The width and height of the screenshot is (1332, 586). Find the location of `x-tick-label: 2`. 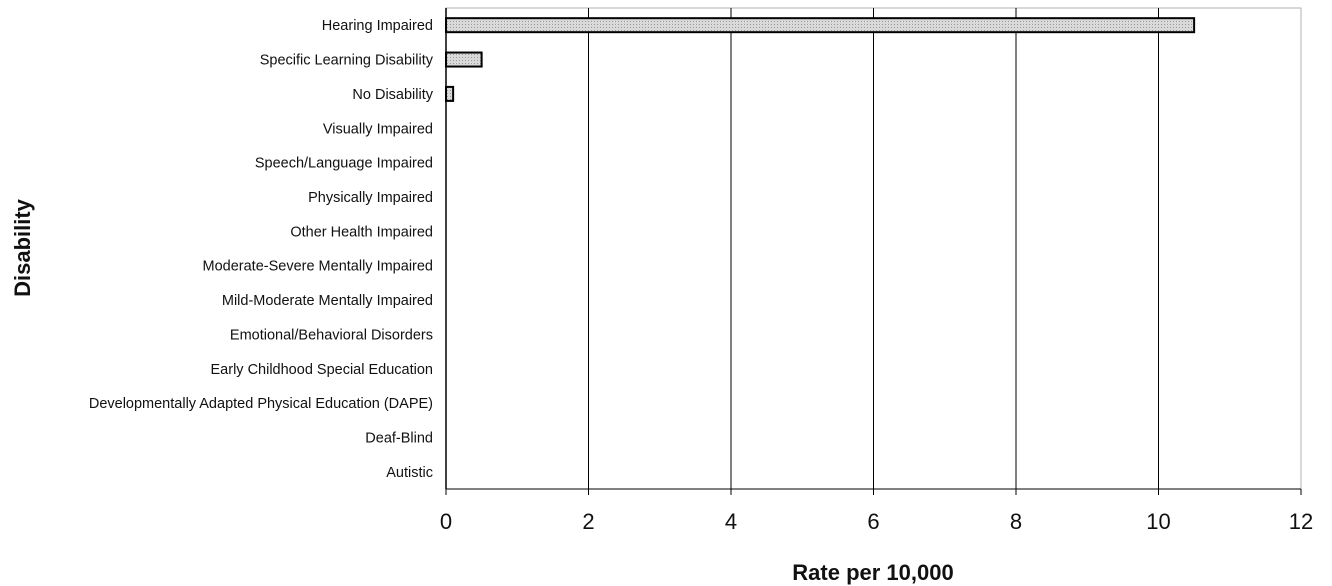

x-tick-label: 2 is located at coordinates (588, 521).